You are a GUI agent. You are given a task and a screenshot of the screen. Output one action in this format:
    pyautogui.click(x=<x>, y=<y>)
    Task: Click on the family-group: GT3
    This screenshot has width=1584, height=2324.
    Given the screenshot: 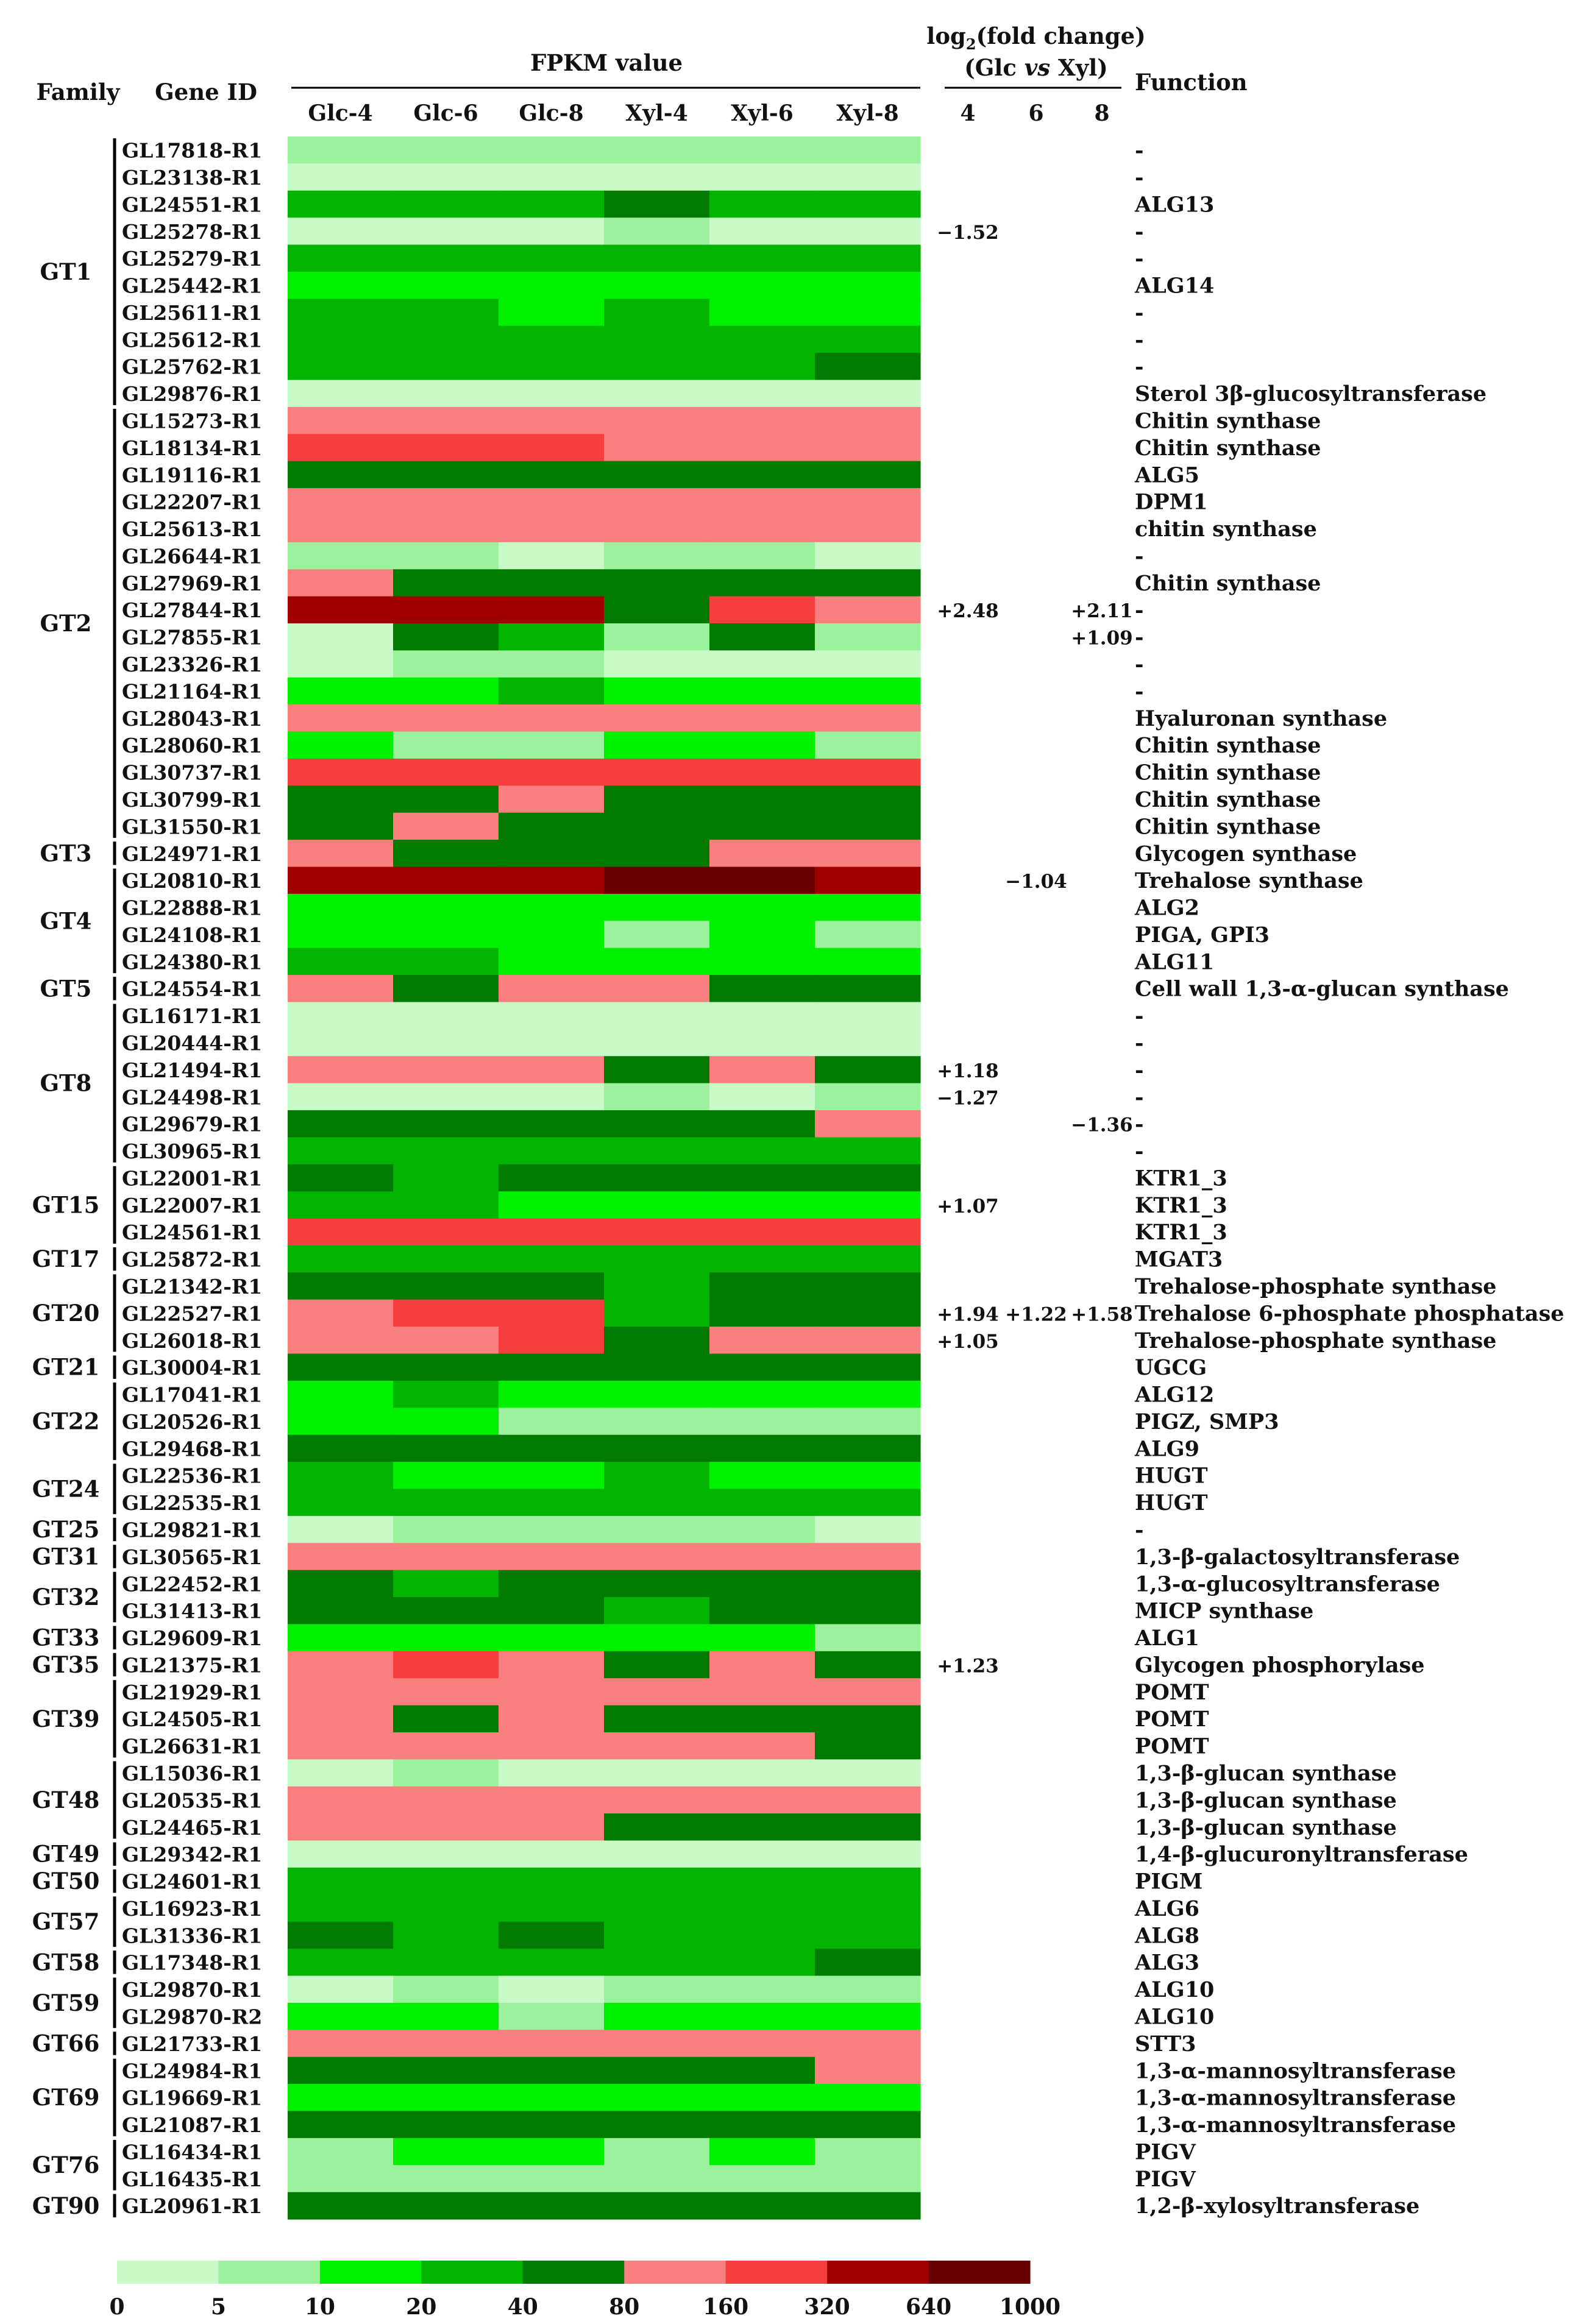 What is the action you would take?
    pyautogui.click(x=78, y=853)
    